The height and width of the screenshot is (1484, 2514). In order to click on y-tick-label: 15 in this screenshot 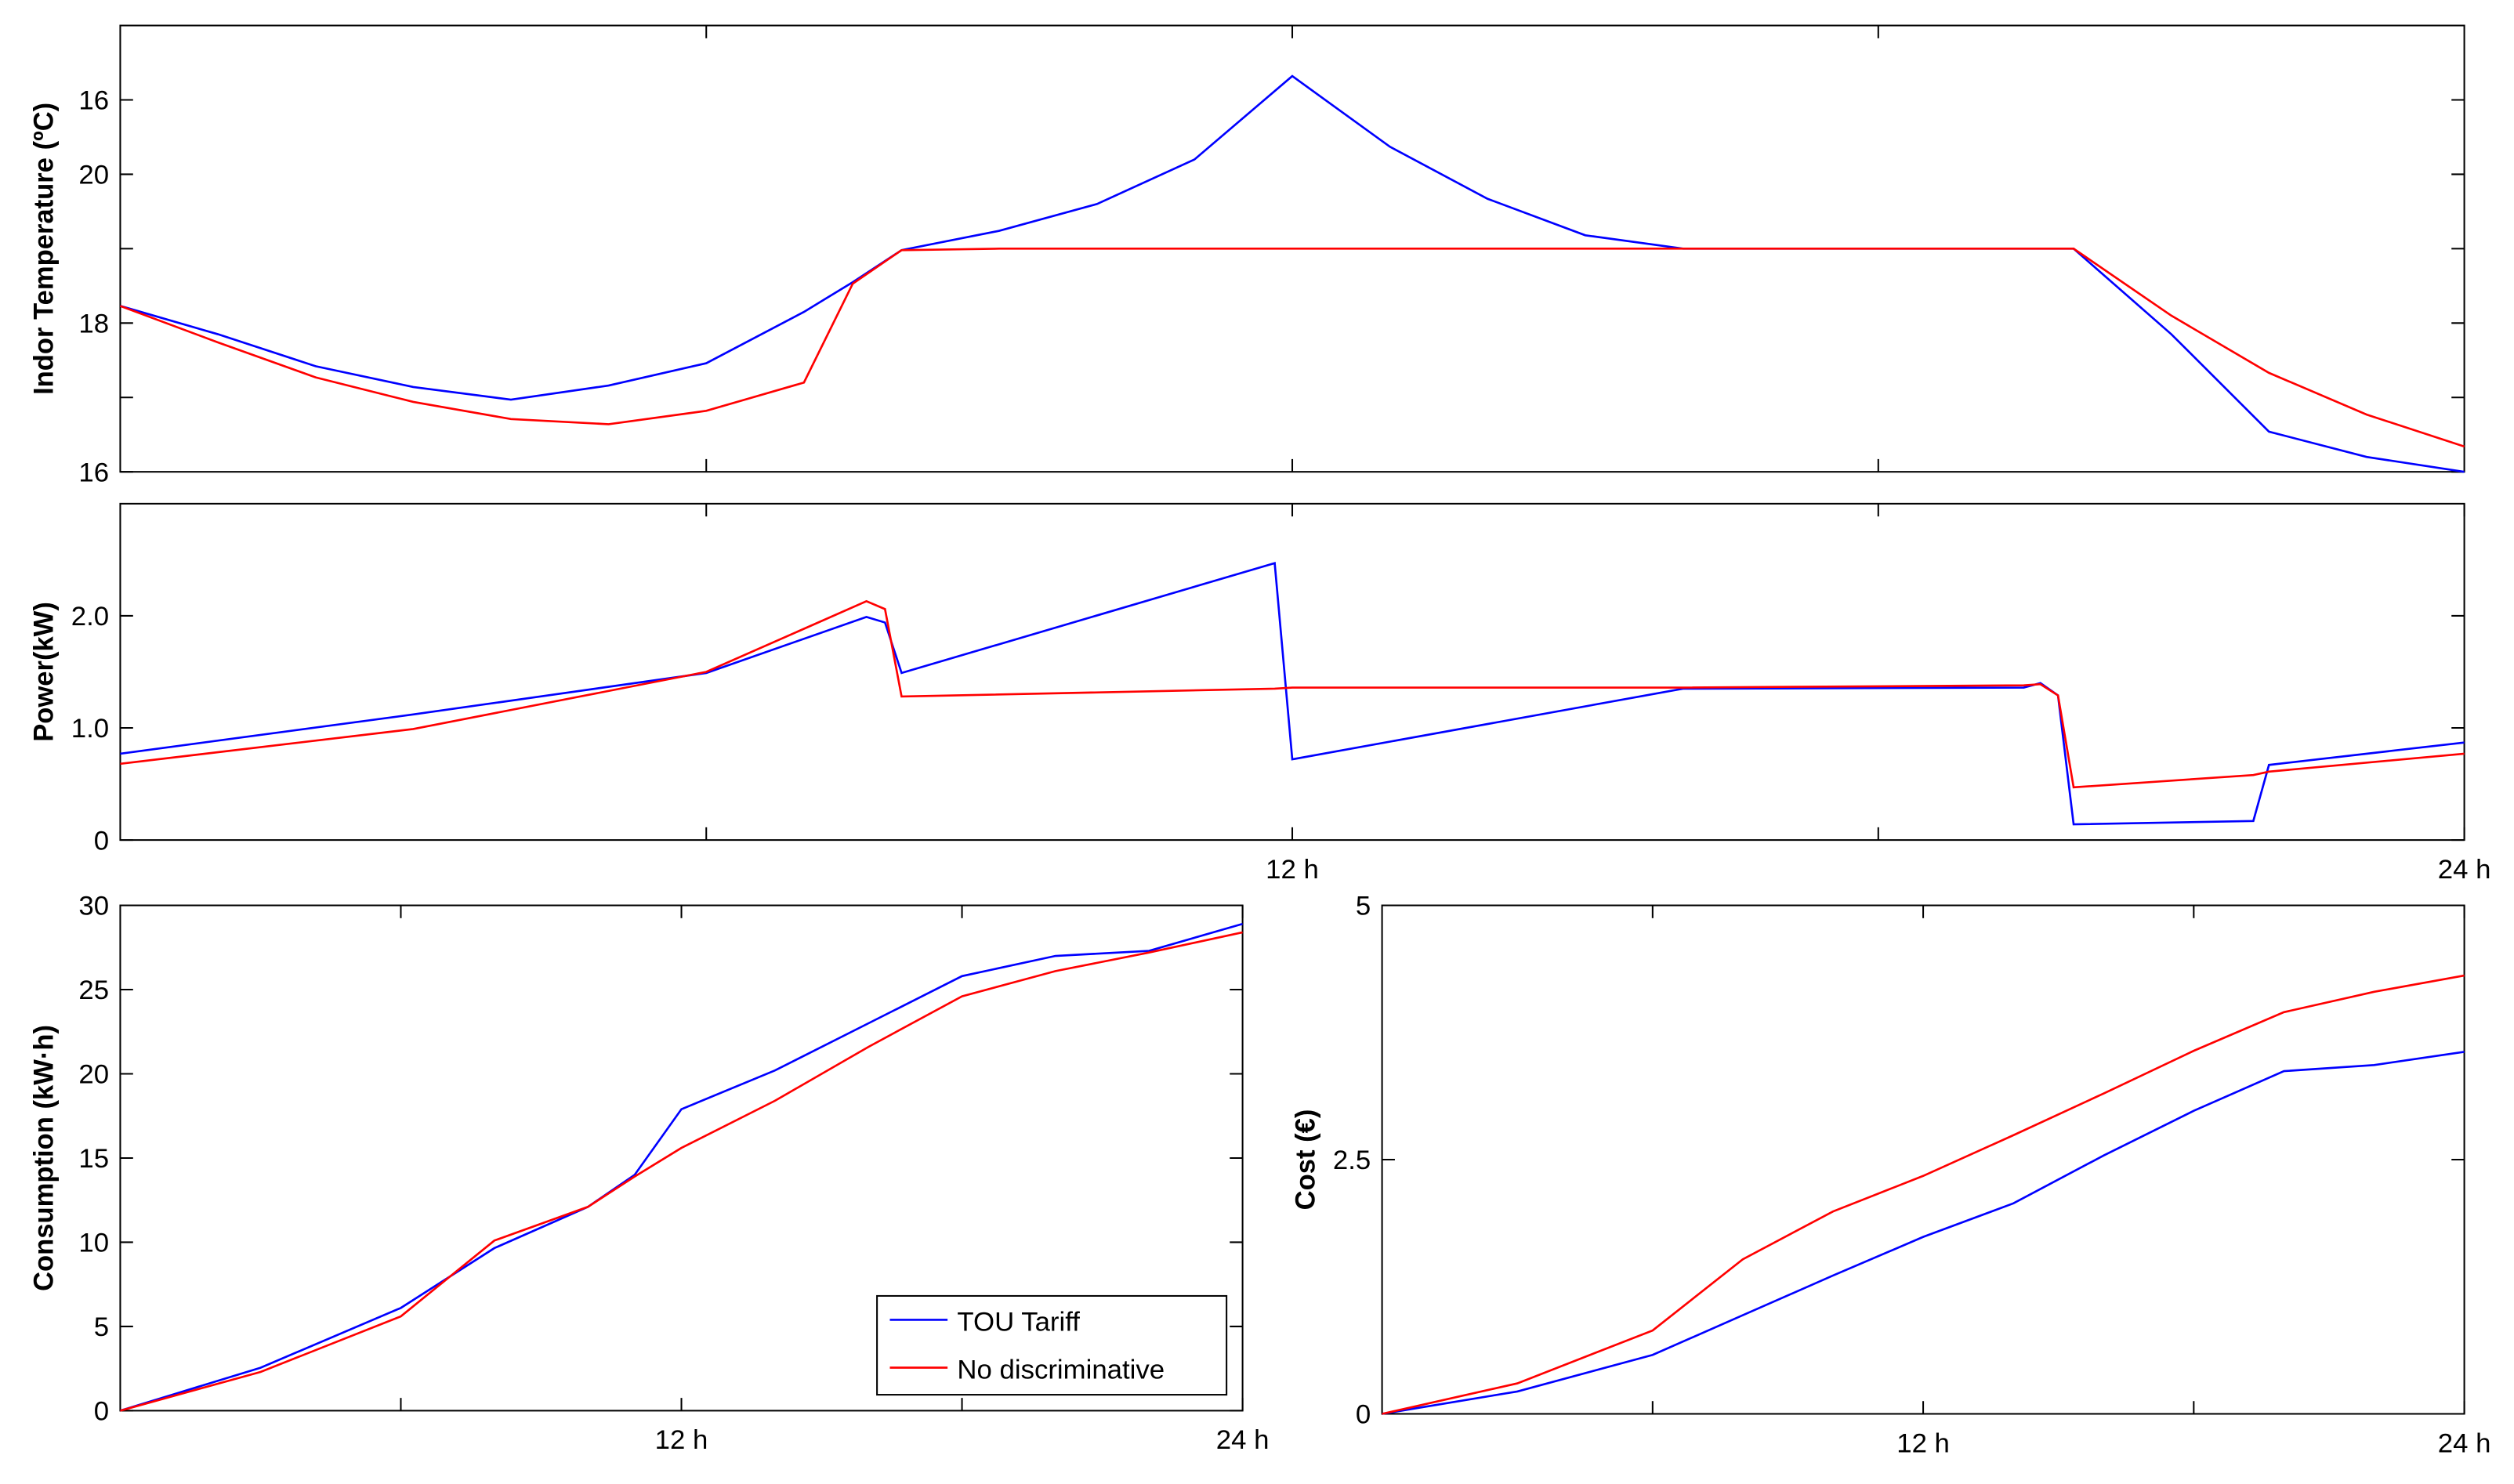, I will do `click(93, 1159)`.